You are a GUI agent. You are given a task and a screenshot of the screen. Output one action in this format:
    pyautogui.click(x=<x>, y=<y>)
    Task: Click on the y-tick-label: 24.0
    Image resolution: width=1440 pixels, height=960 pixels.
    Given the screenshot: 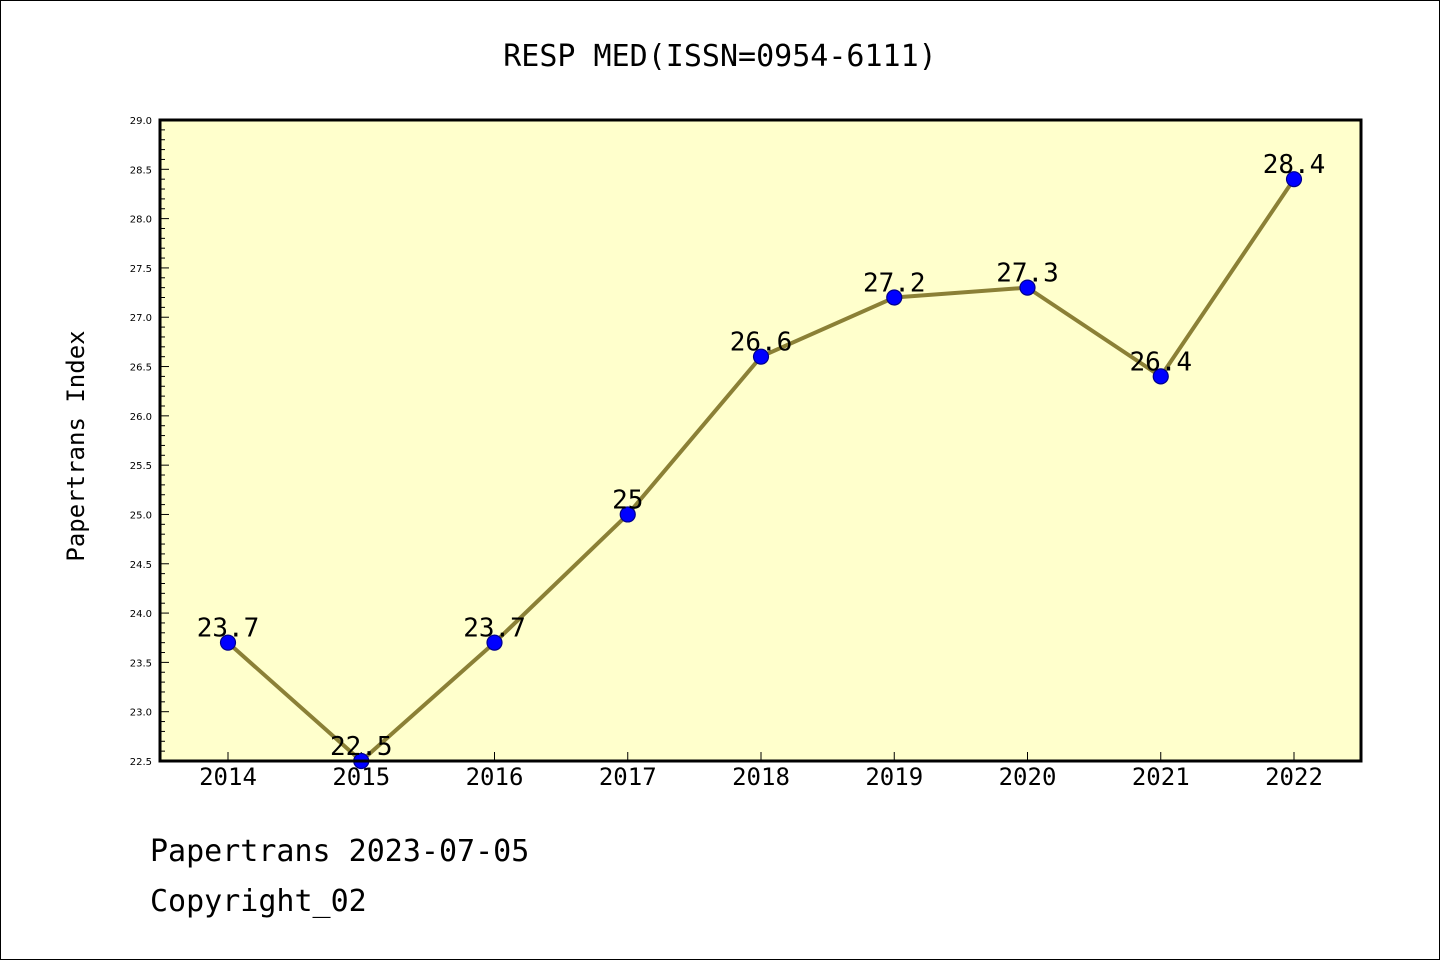 What is the action you would take?
    pyautogui.click(x=141, y=614)
    